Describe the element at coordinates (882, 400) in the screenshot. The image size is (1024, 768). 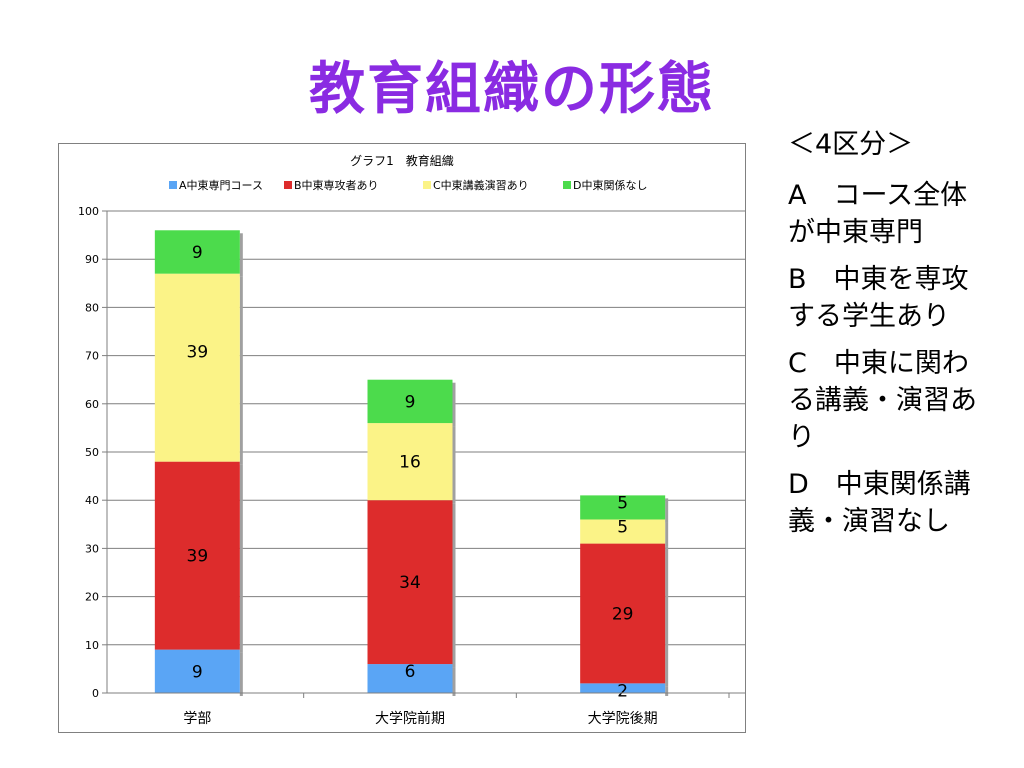
I see `category-legend-item-c: C 中東に関わる講義・演習あり` at that location.